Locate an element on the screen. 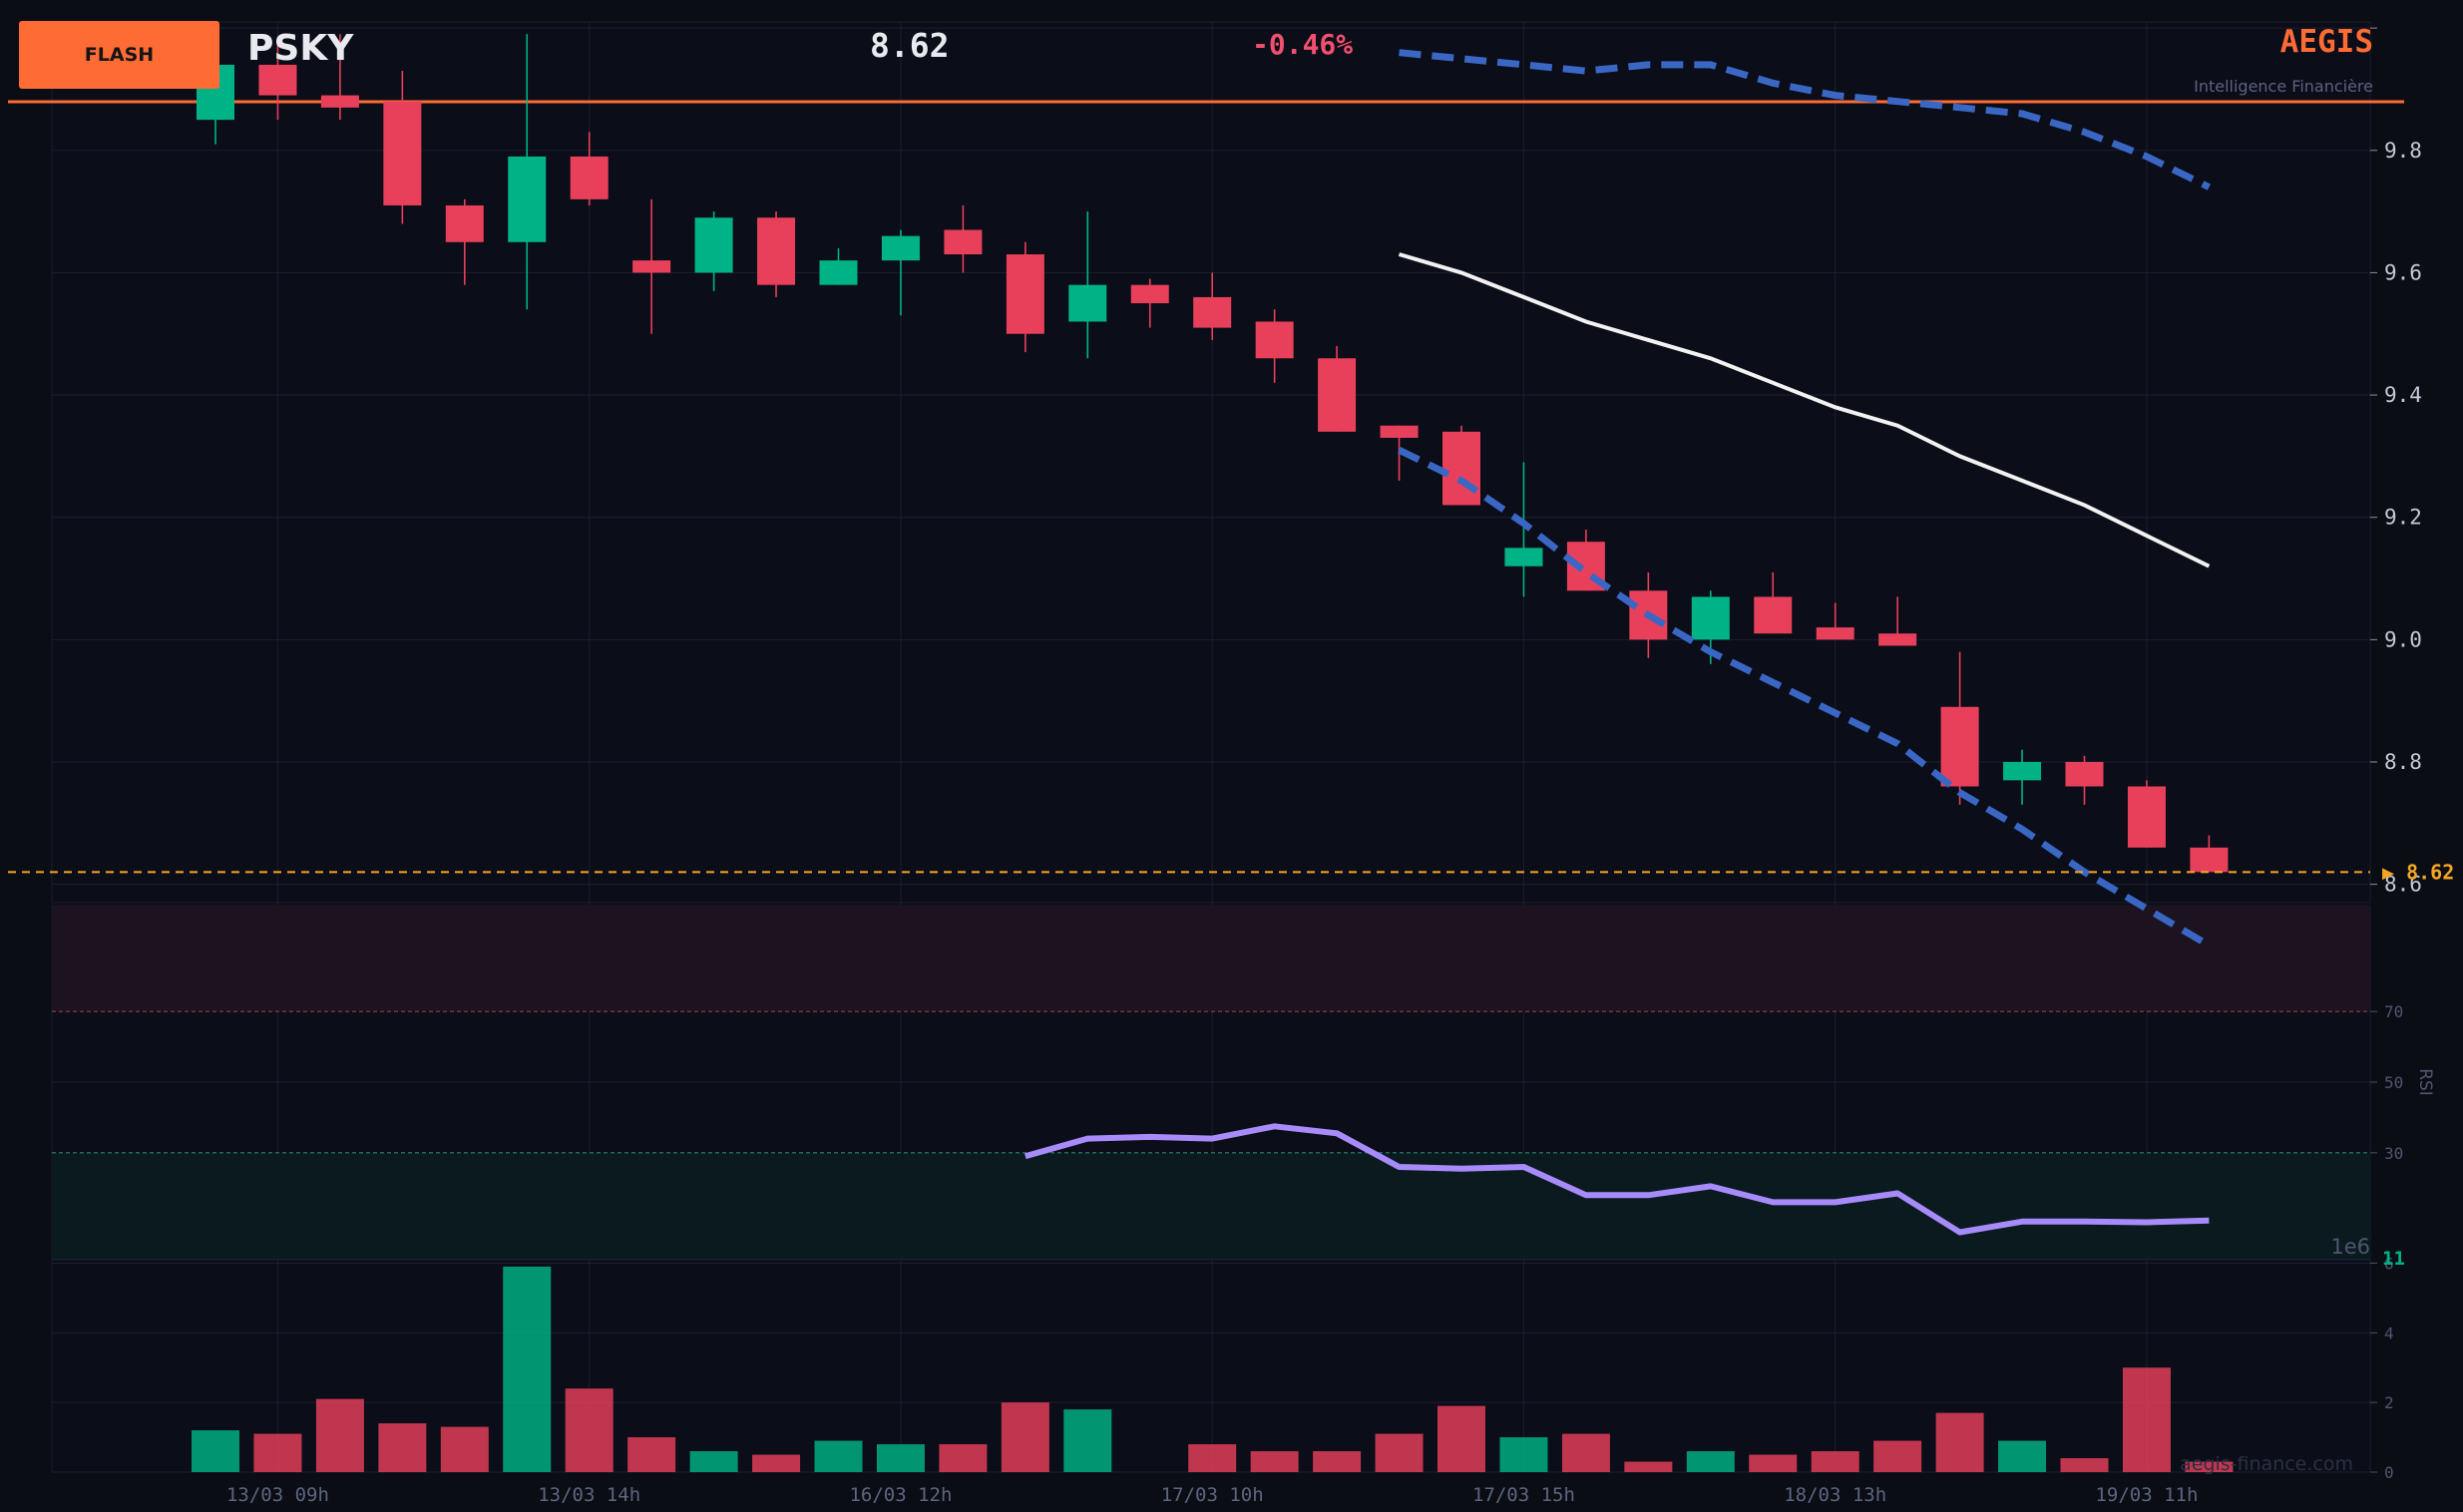  price-tick-label: 9.2 is located at coordinates (2403, 518).